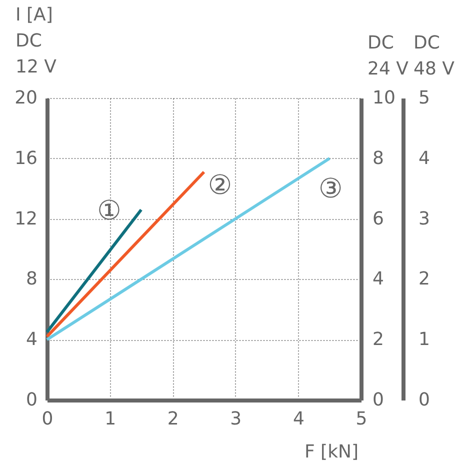 Image resolution: width=458 pixels, height=471 pixels. Describe the element at coordinates (378, 400) in the screenshot. I see `y2-tick-label: 0` at that location.